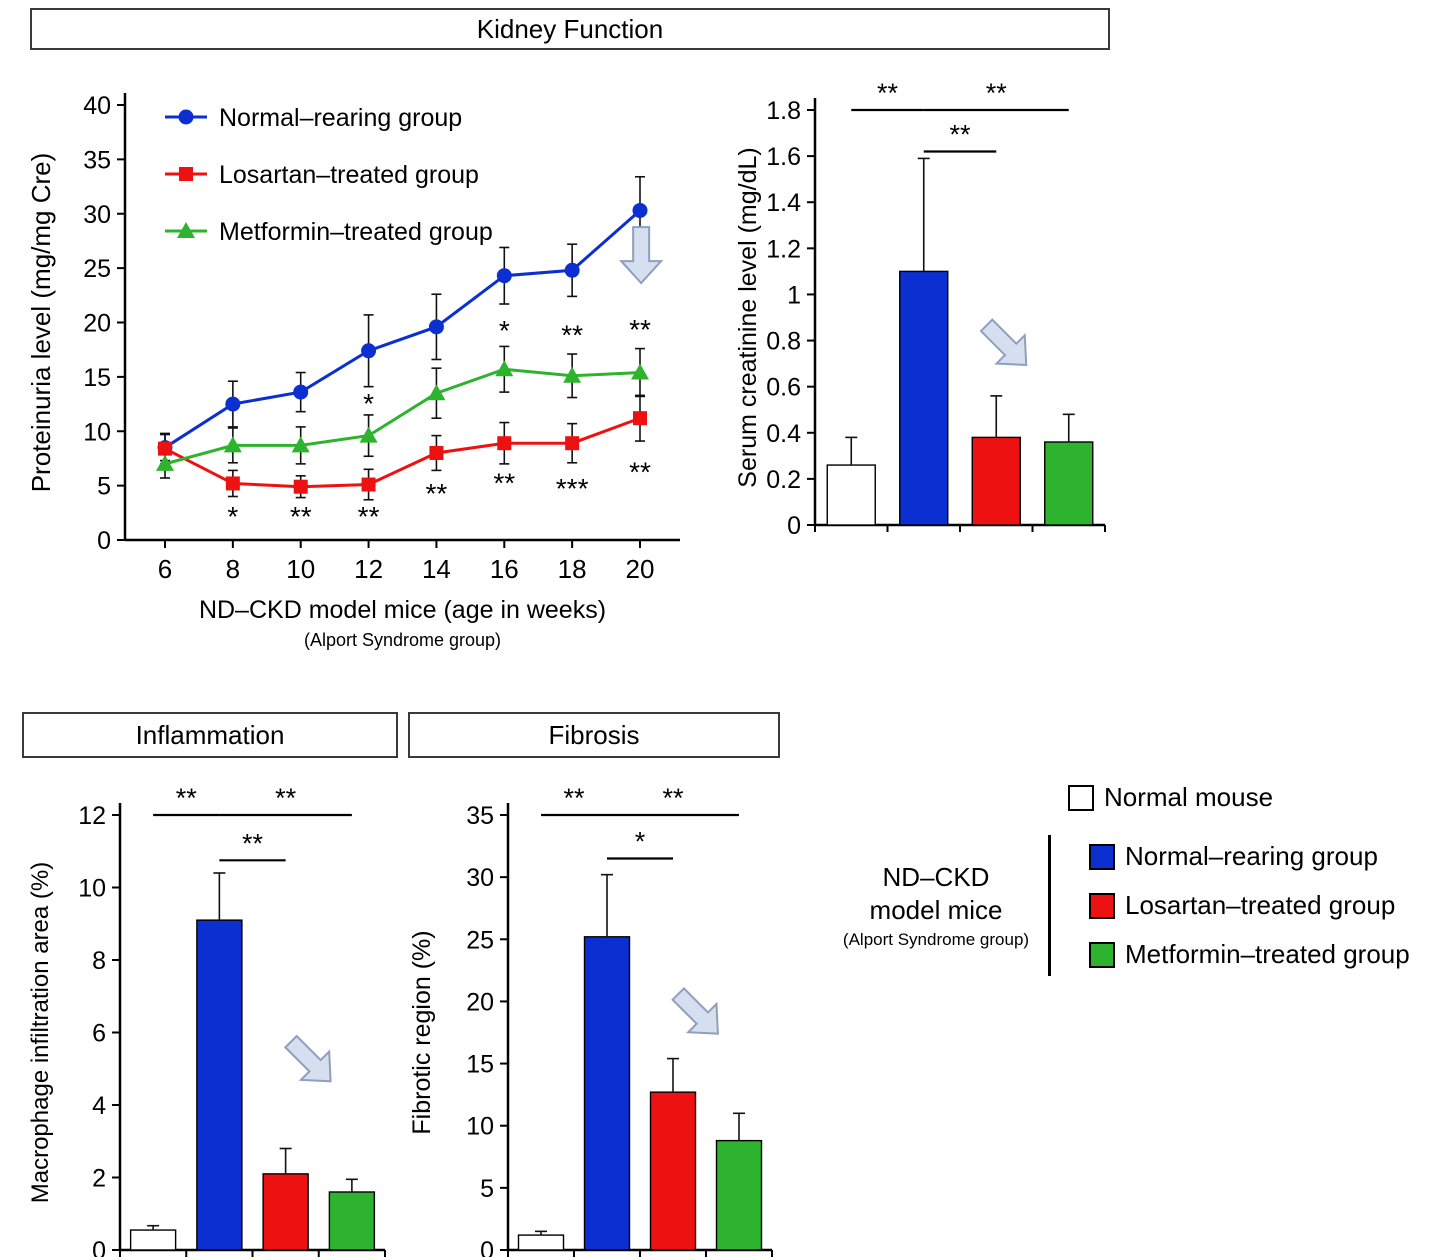  What do you see at coordinates (300, 569) in the screenshot?
I see `x-tick-label: 10` at bounding box center [300, 569].